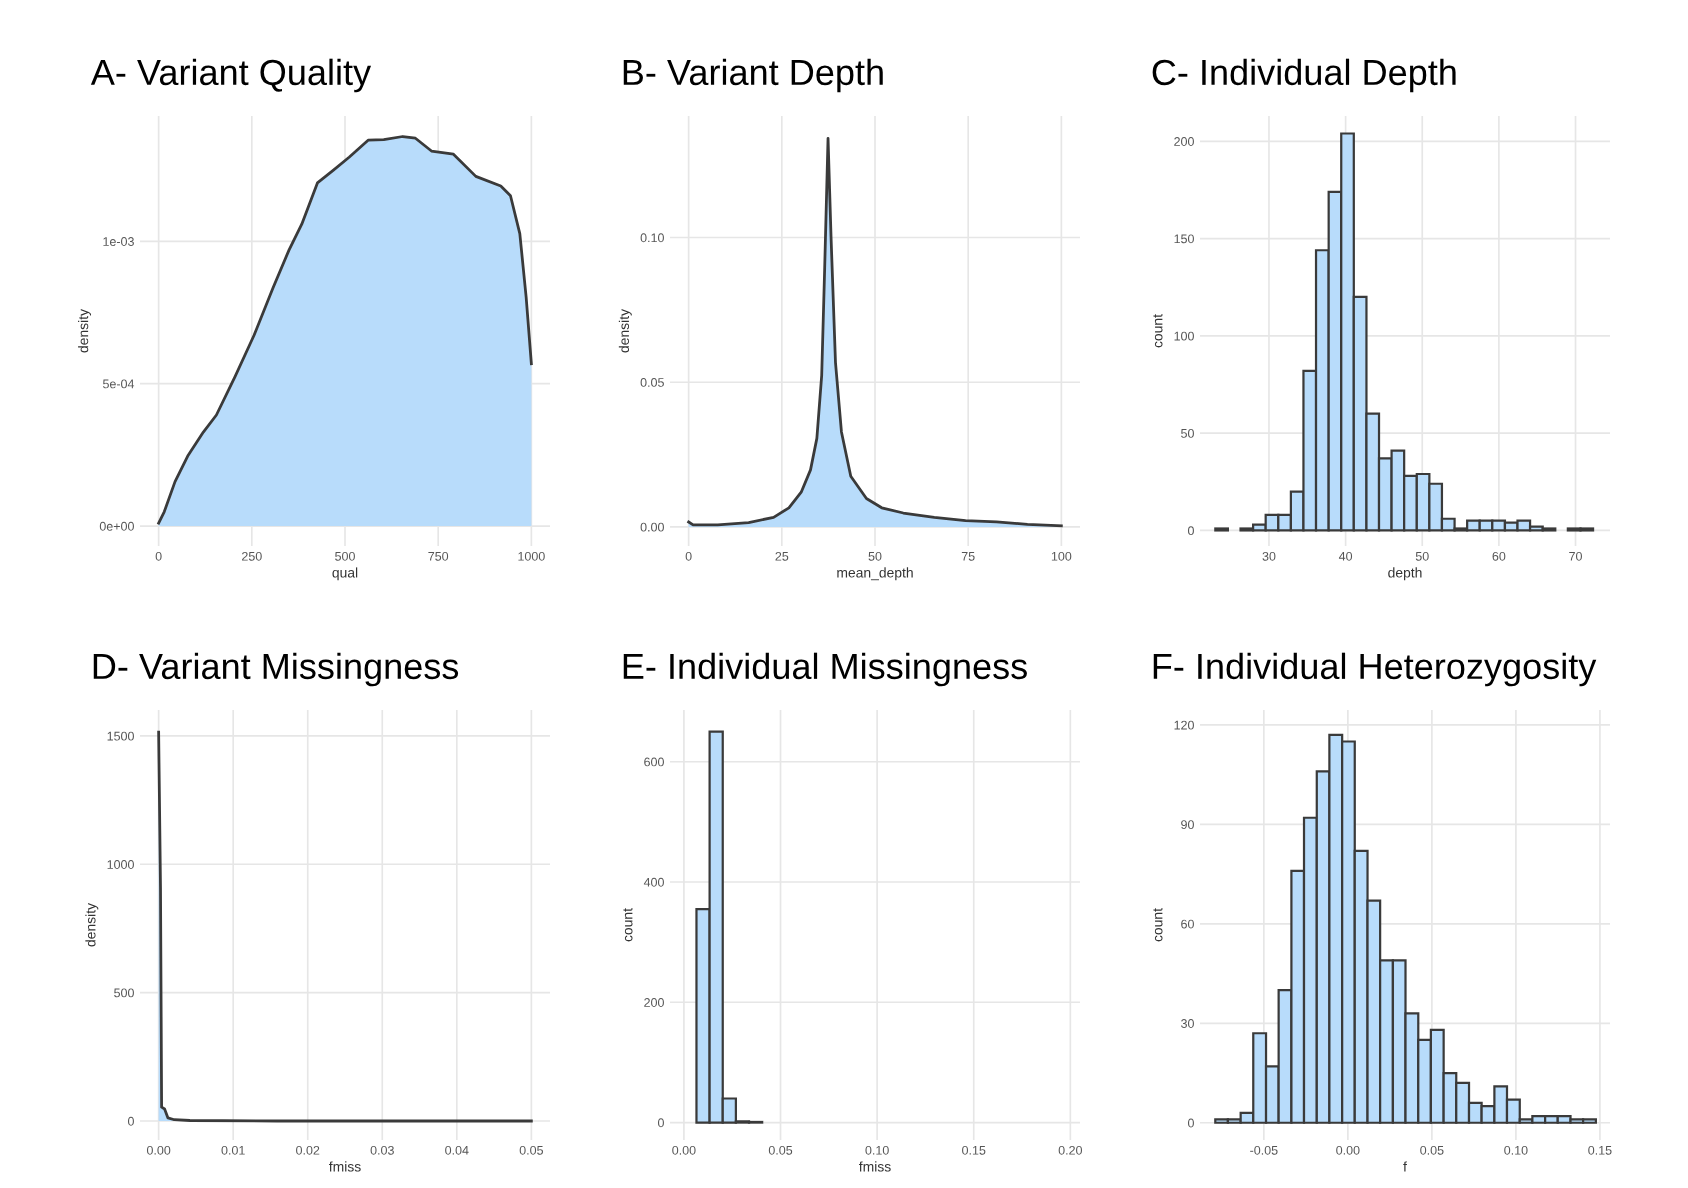  I want to click on chart-title: A- Variant Quality, so click(231, 75).